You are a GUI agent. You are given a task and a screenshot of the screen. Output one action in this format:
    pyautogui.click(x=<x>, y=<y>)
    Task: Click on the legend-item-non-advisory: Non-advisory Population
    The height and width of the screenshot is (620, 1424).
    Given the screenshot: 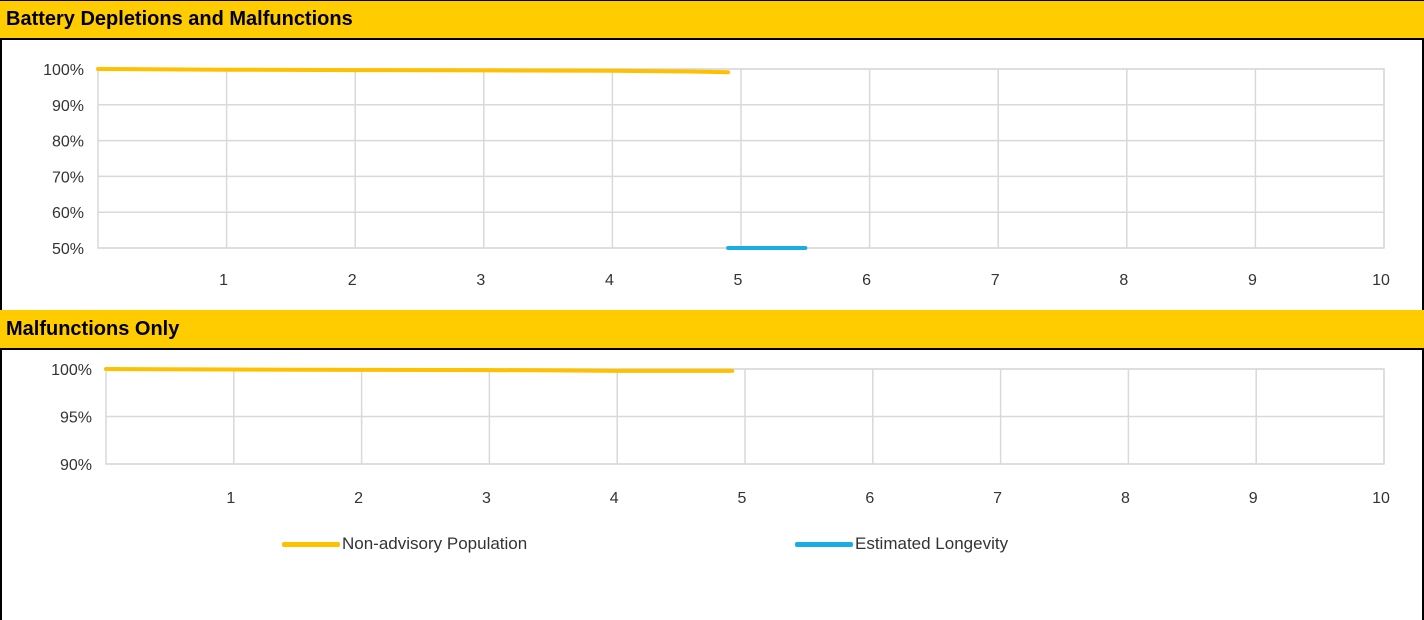 What is the action you would take?
    pyautogui.click(x=404, y=544)
    